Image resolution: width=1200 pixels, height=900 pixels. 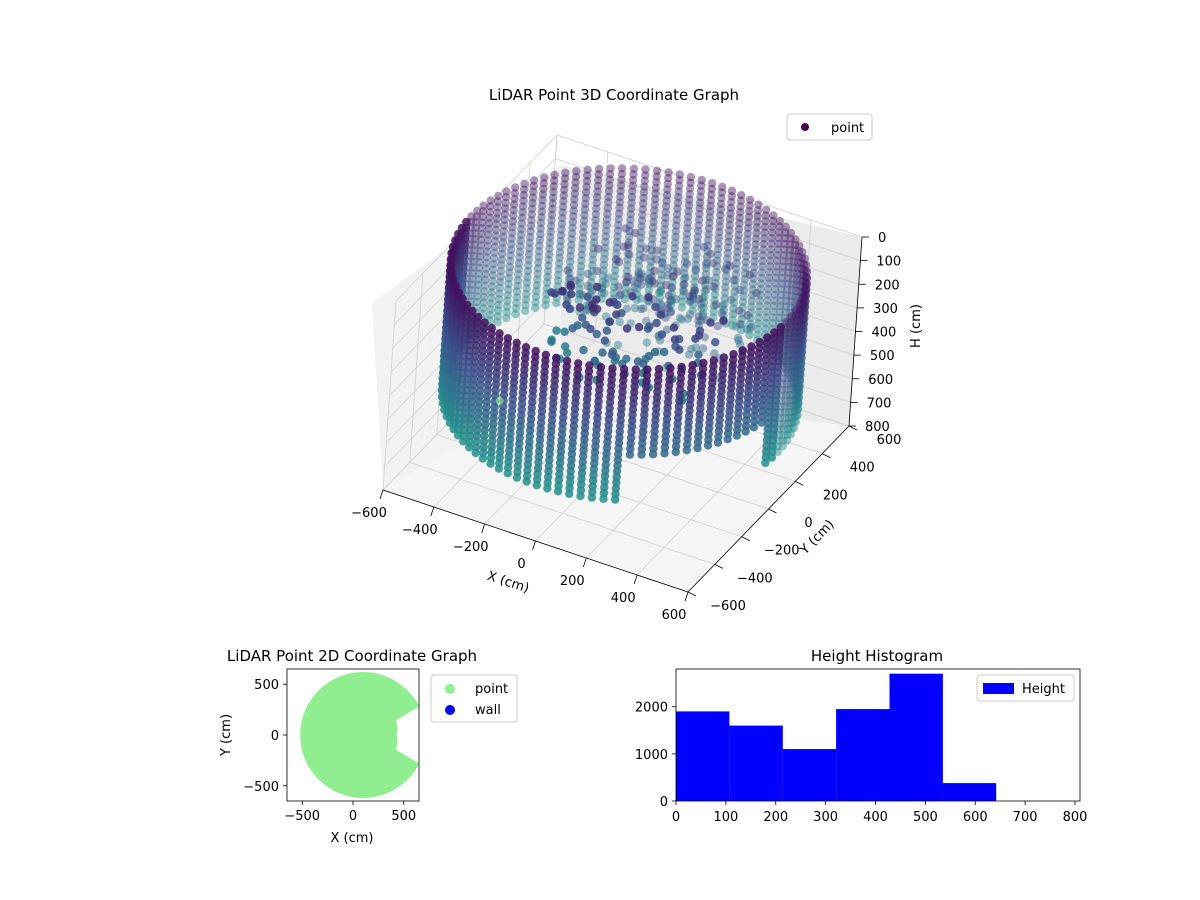 I want to click on x-tick-mark-3d, so click(x=686, y=596).